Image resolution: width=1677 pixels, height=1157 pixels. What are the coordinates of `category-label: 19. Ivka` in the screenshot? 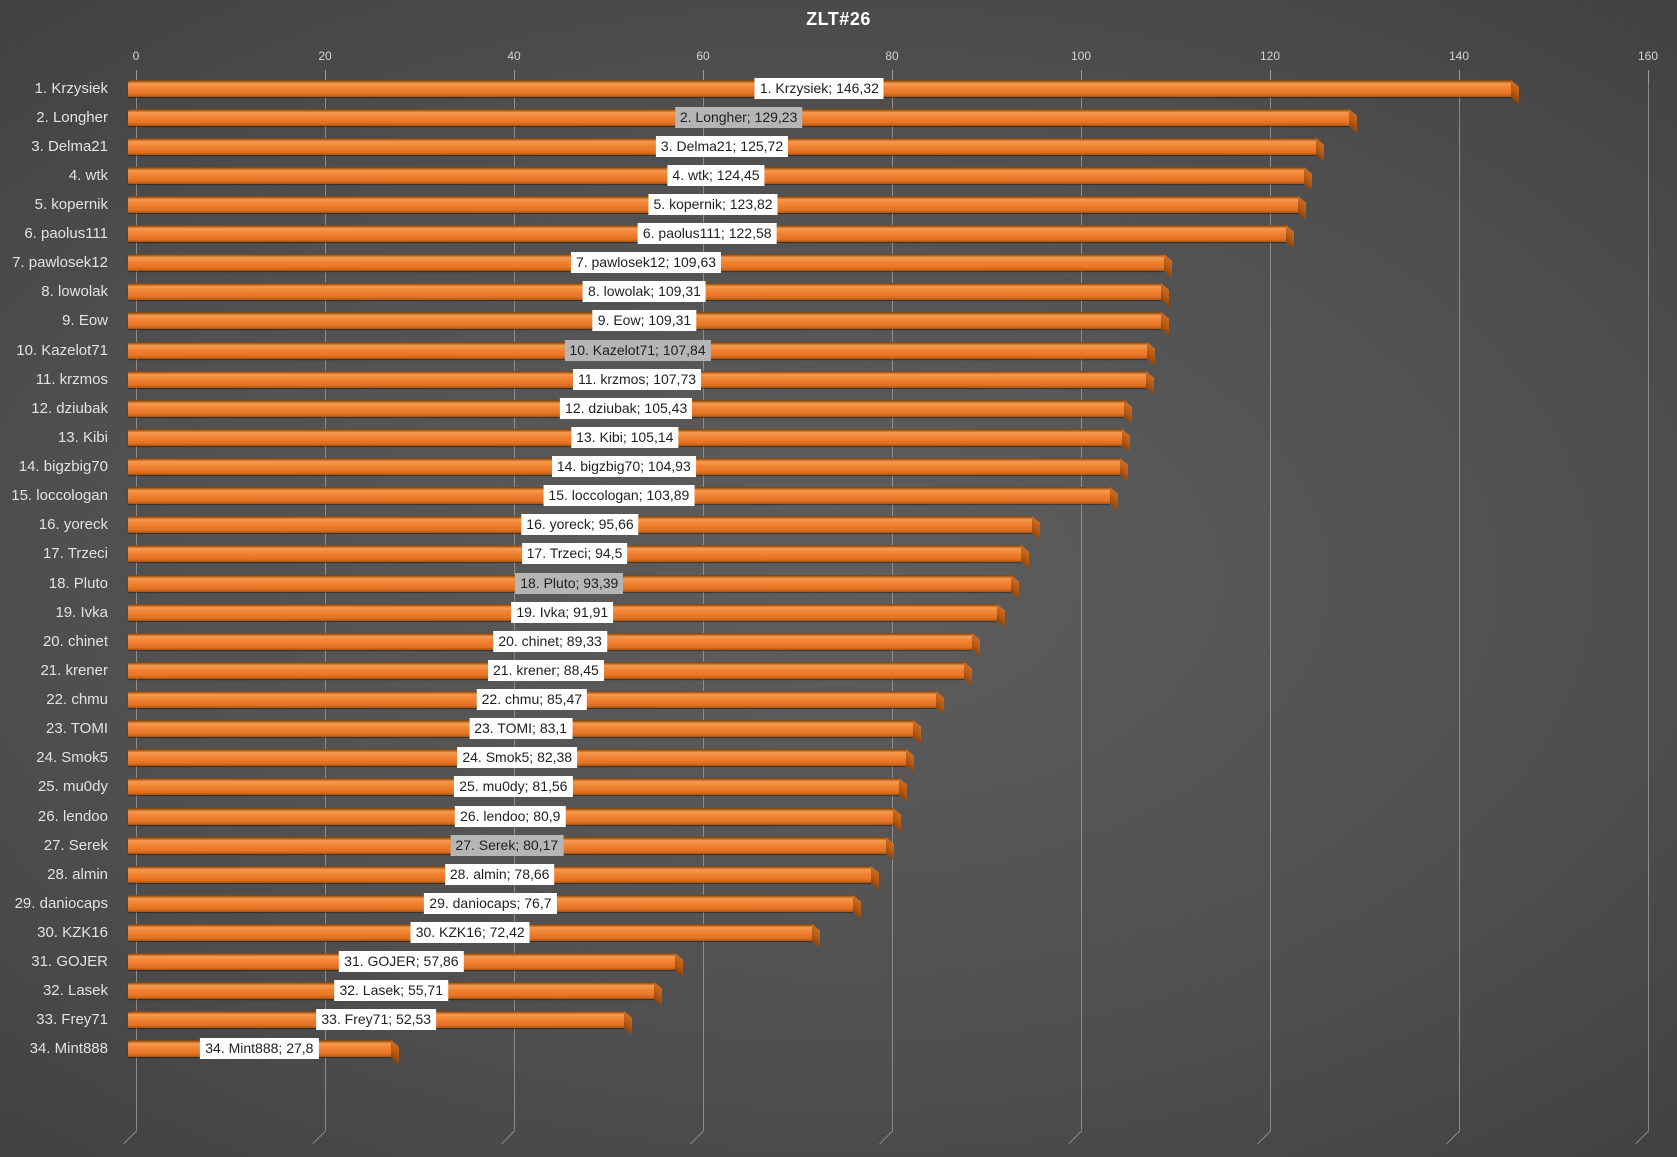 It's located at (81, 612).